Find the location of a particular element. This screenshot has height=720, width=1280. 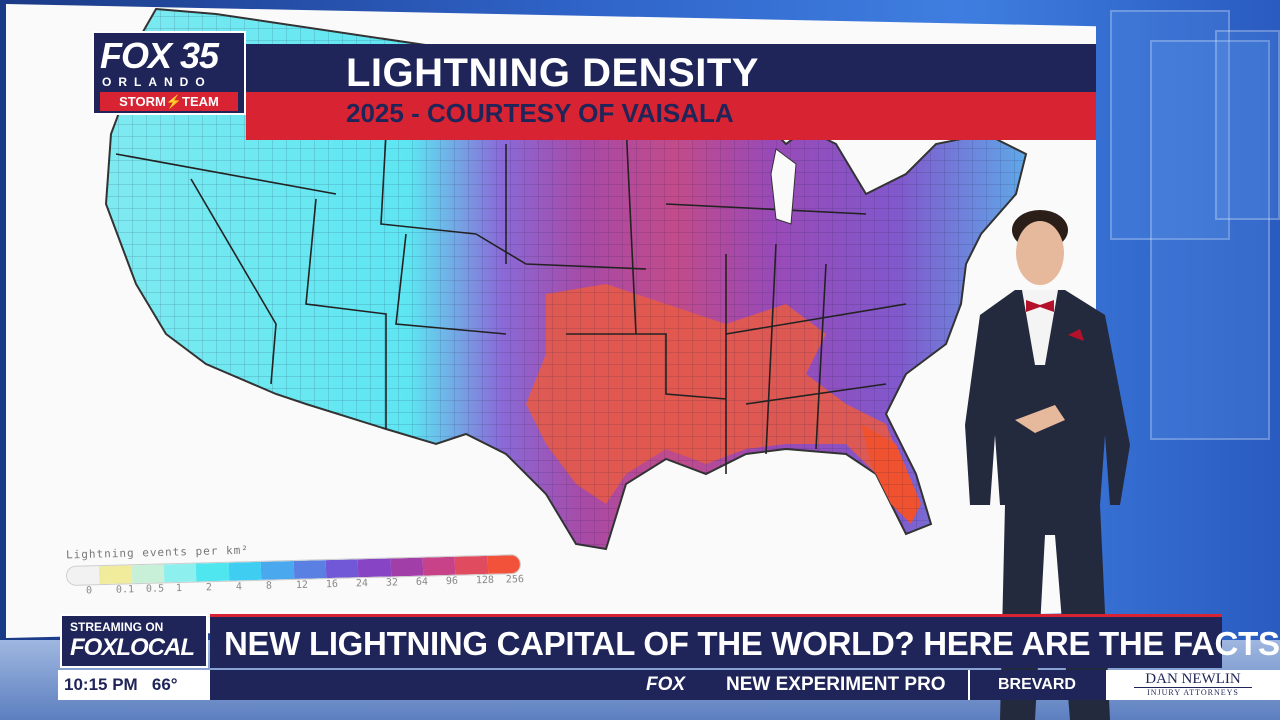

sponsor-logo: DAN NEWLIN INJURY ATTORNEYS is located at coordinates (1193, 685).